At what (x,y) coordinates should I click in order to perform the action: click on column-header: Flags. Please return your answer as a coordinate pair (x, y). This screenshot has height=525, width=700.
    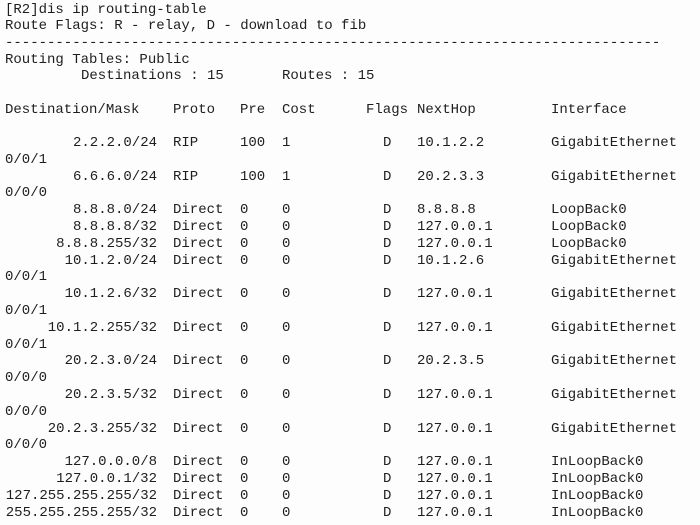
    Looking at the image, I should click on (387, 110).